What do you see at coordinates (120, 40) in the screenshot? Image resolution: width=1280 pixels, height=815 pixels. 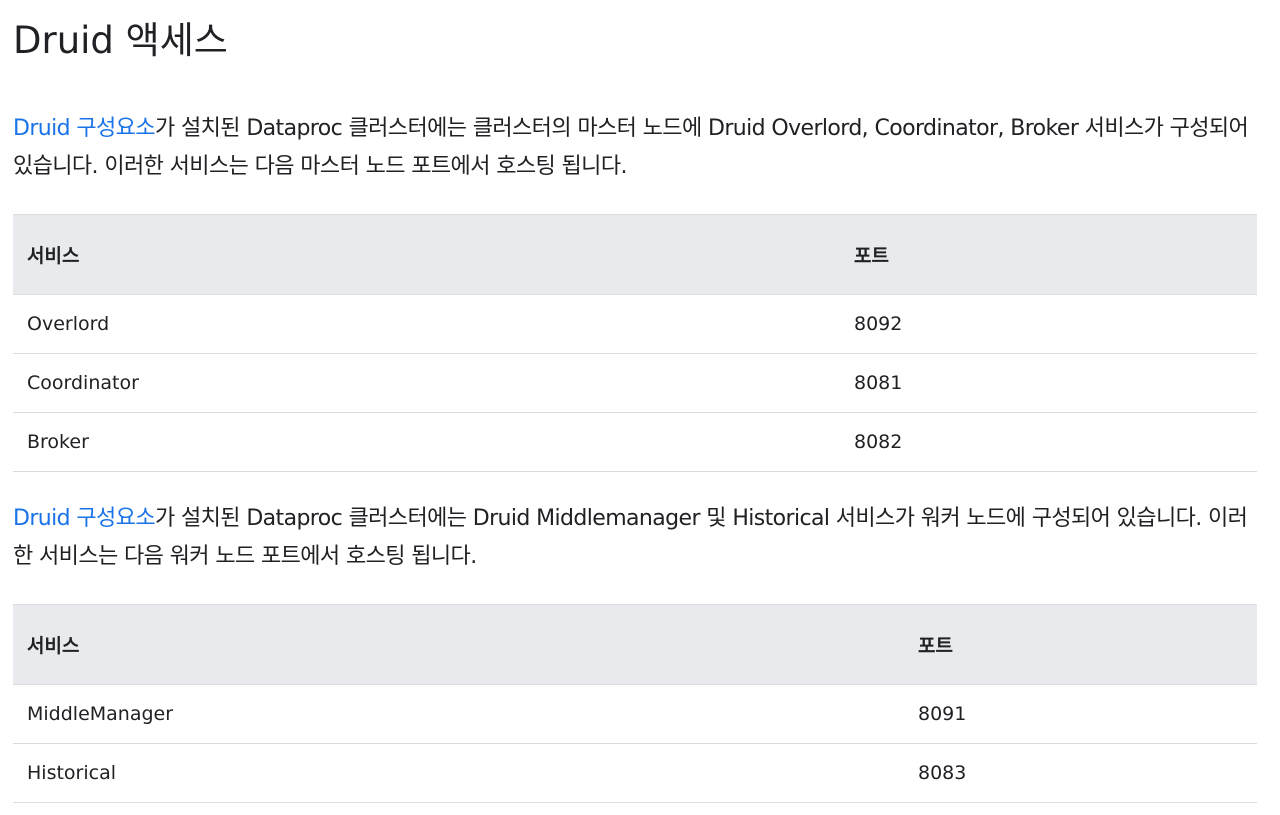 I see `page-title: Druid 액세스` at bounding box center [120, 40].